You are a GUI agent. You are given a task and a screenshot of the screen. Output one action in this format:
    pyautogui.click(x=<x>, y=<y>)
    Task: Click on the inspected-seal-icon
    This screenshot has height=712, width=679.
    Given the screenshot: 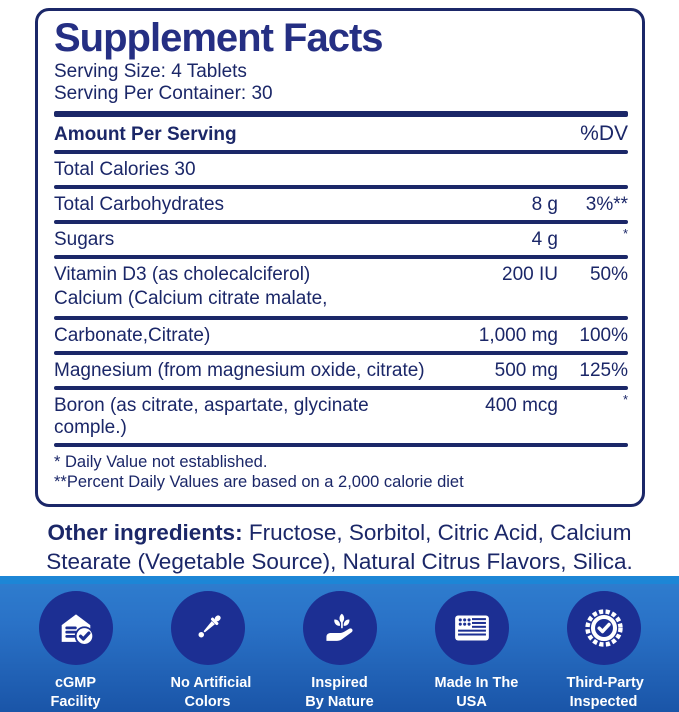 What is the action you would take?
    pyautogui.click(x=603, y=628)
    